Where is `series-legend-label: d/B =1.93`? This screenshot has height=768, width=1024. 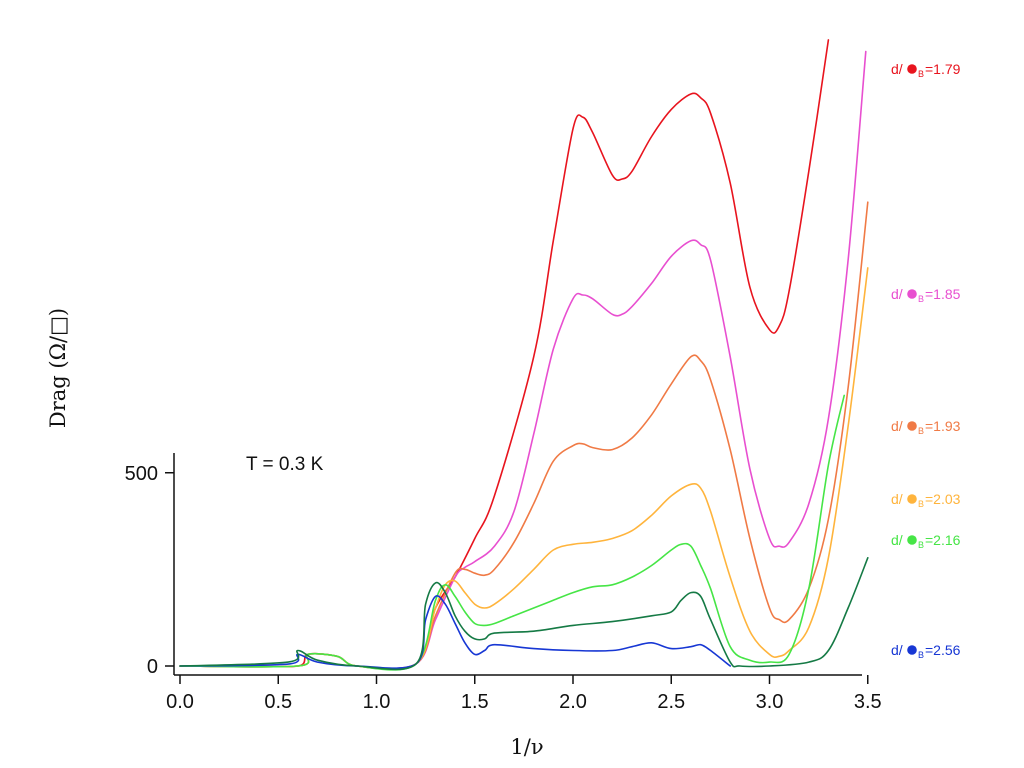 series-legend-label: d/B =1.93 is located at coordinates (926, 427).